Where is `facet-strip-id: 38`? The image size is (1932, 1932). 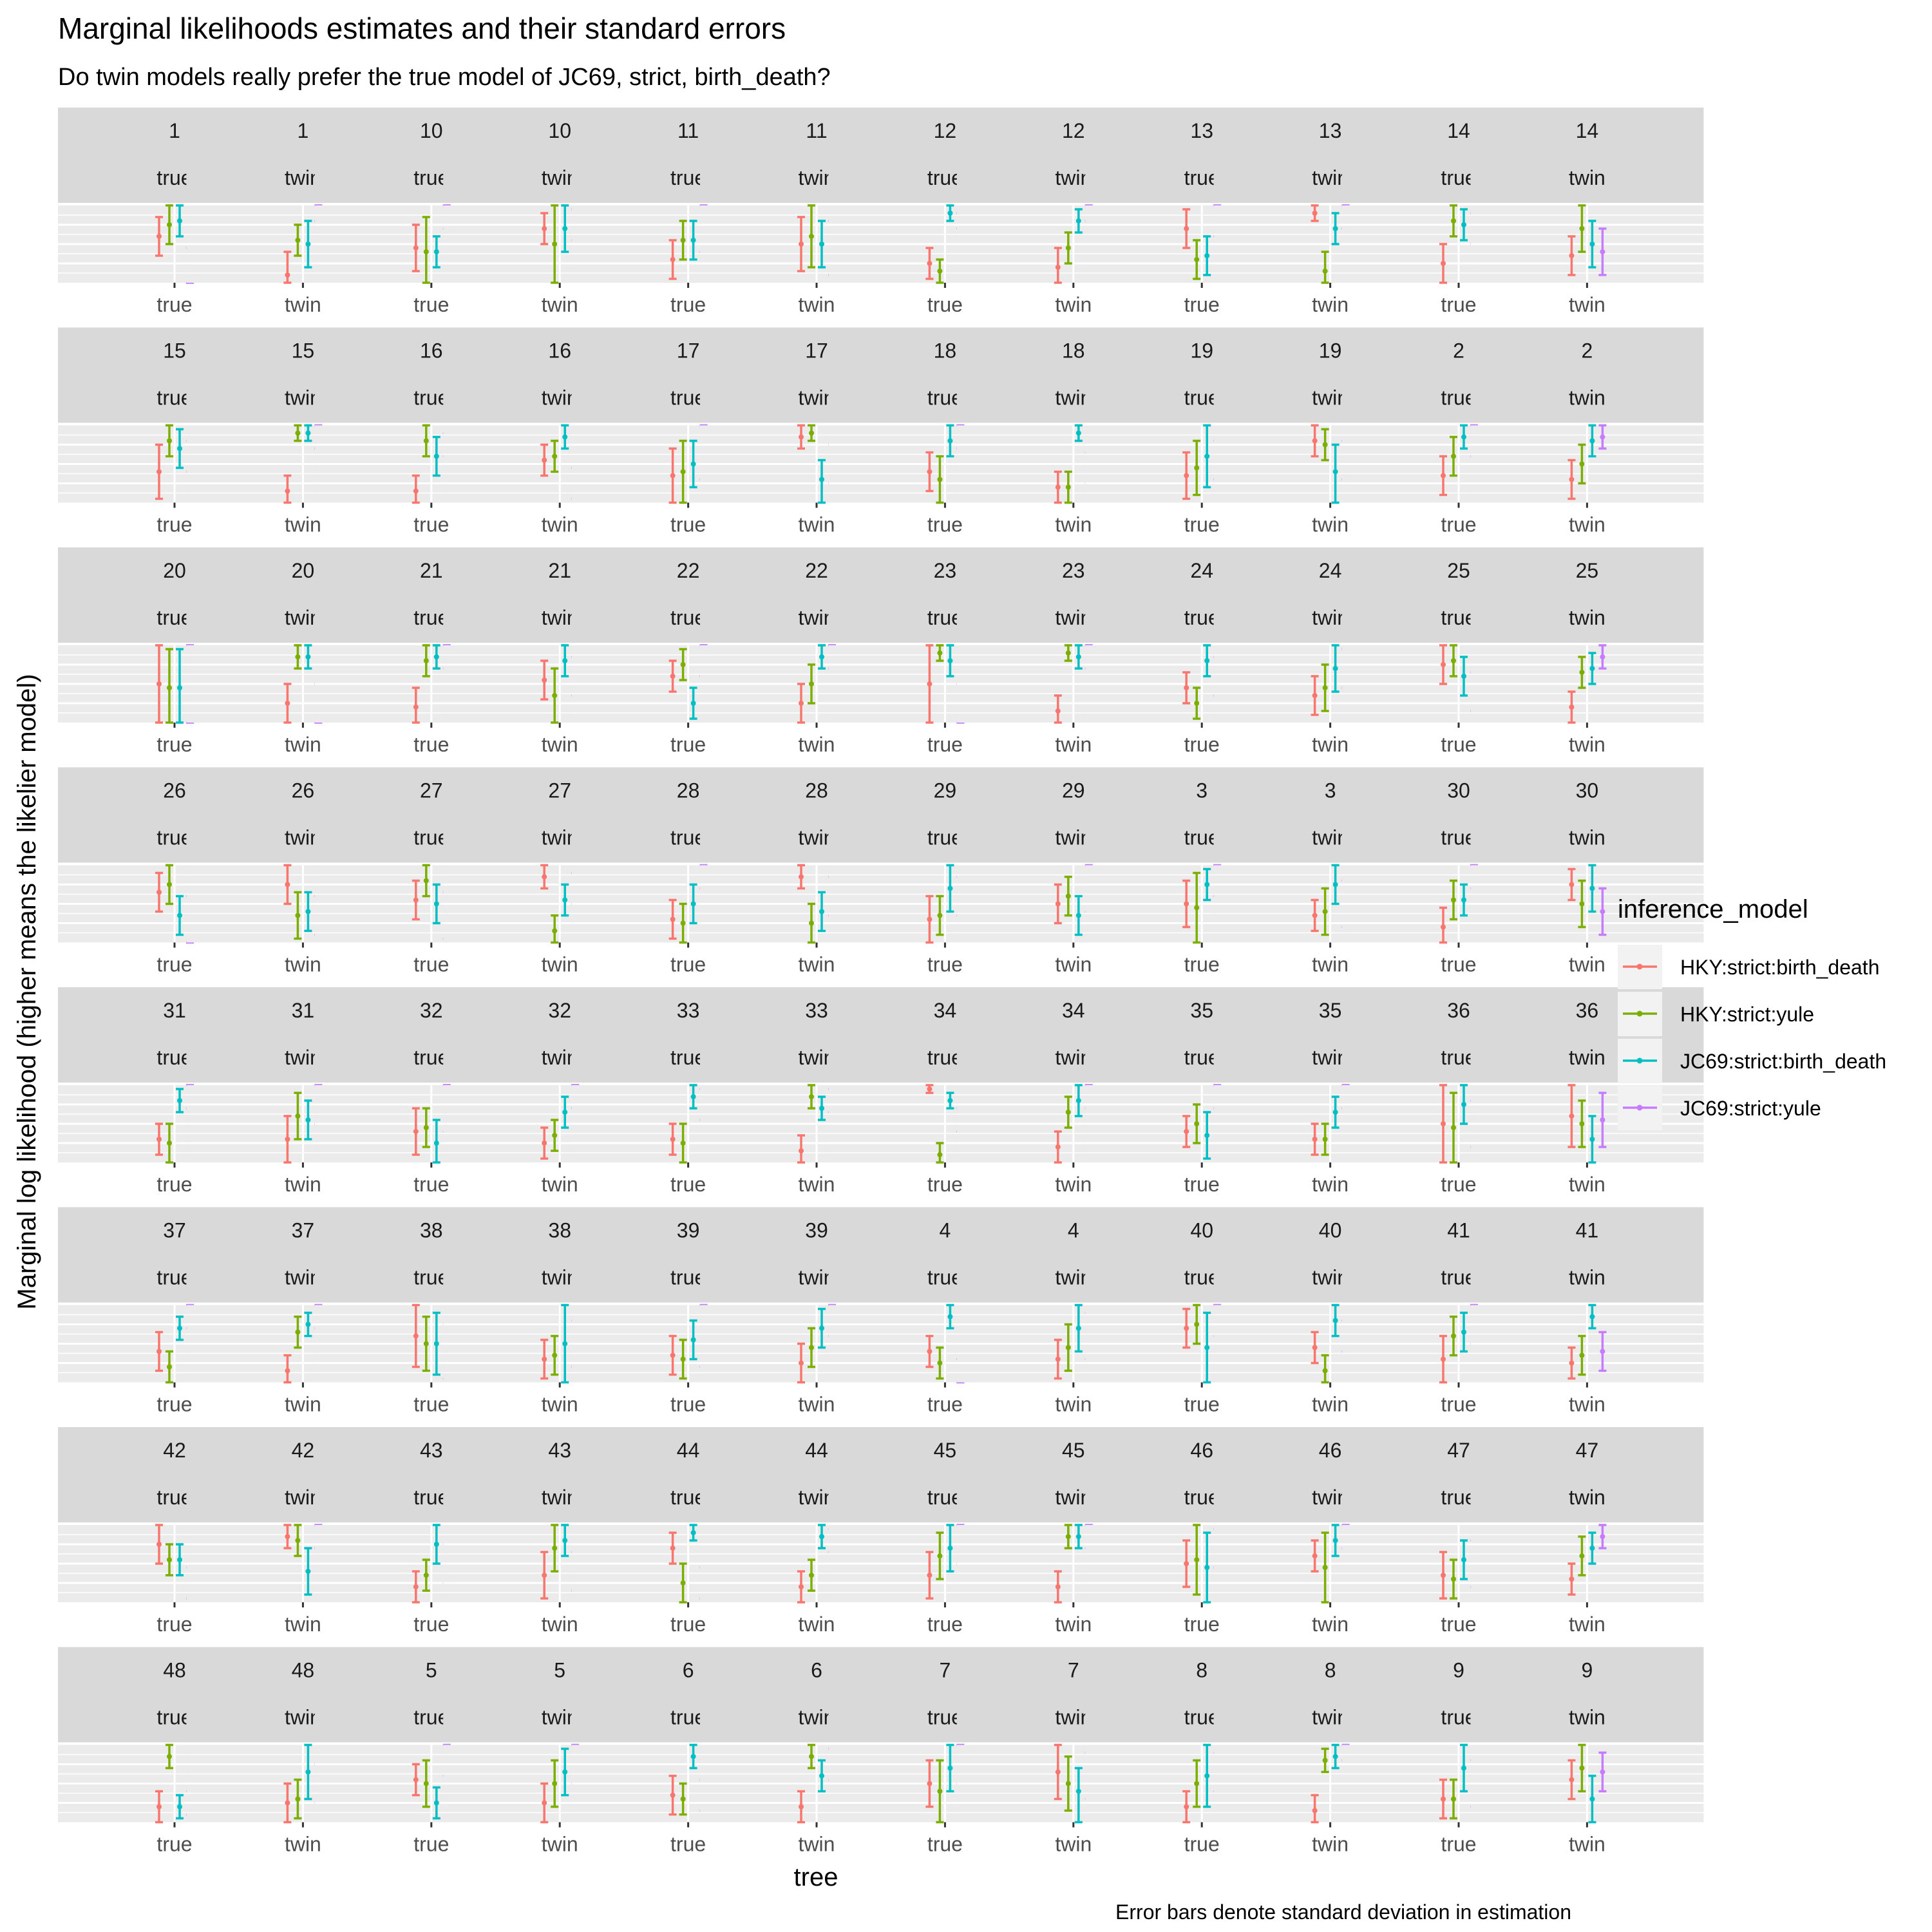 facet-strip-id: 38 is located at coordinates (559, 1230).